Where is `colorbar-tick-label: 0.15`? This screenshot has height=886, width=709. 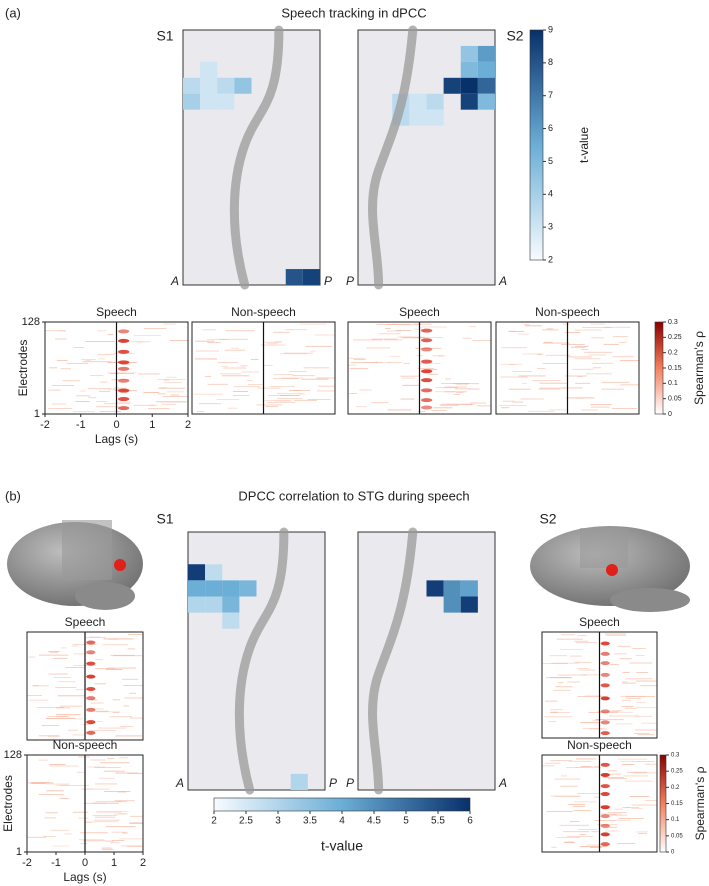
colorbar-tick-label: 0.15 is located at coordinates (677, 804).